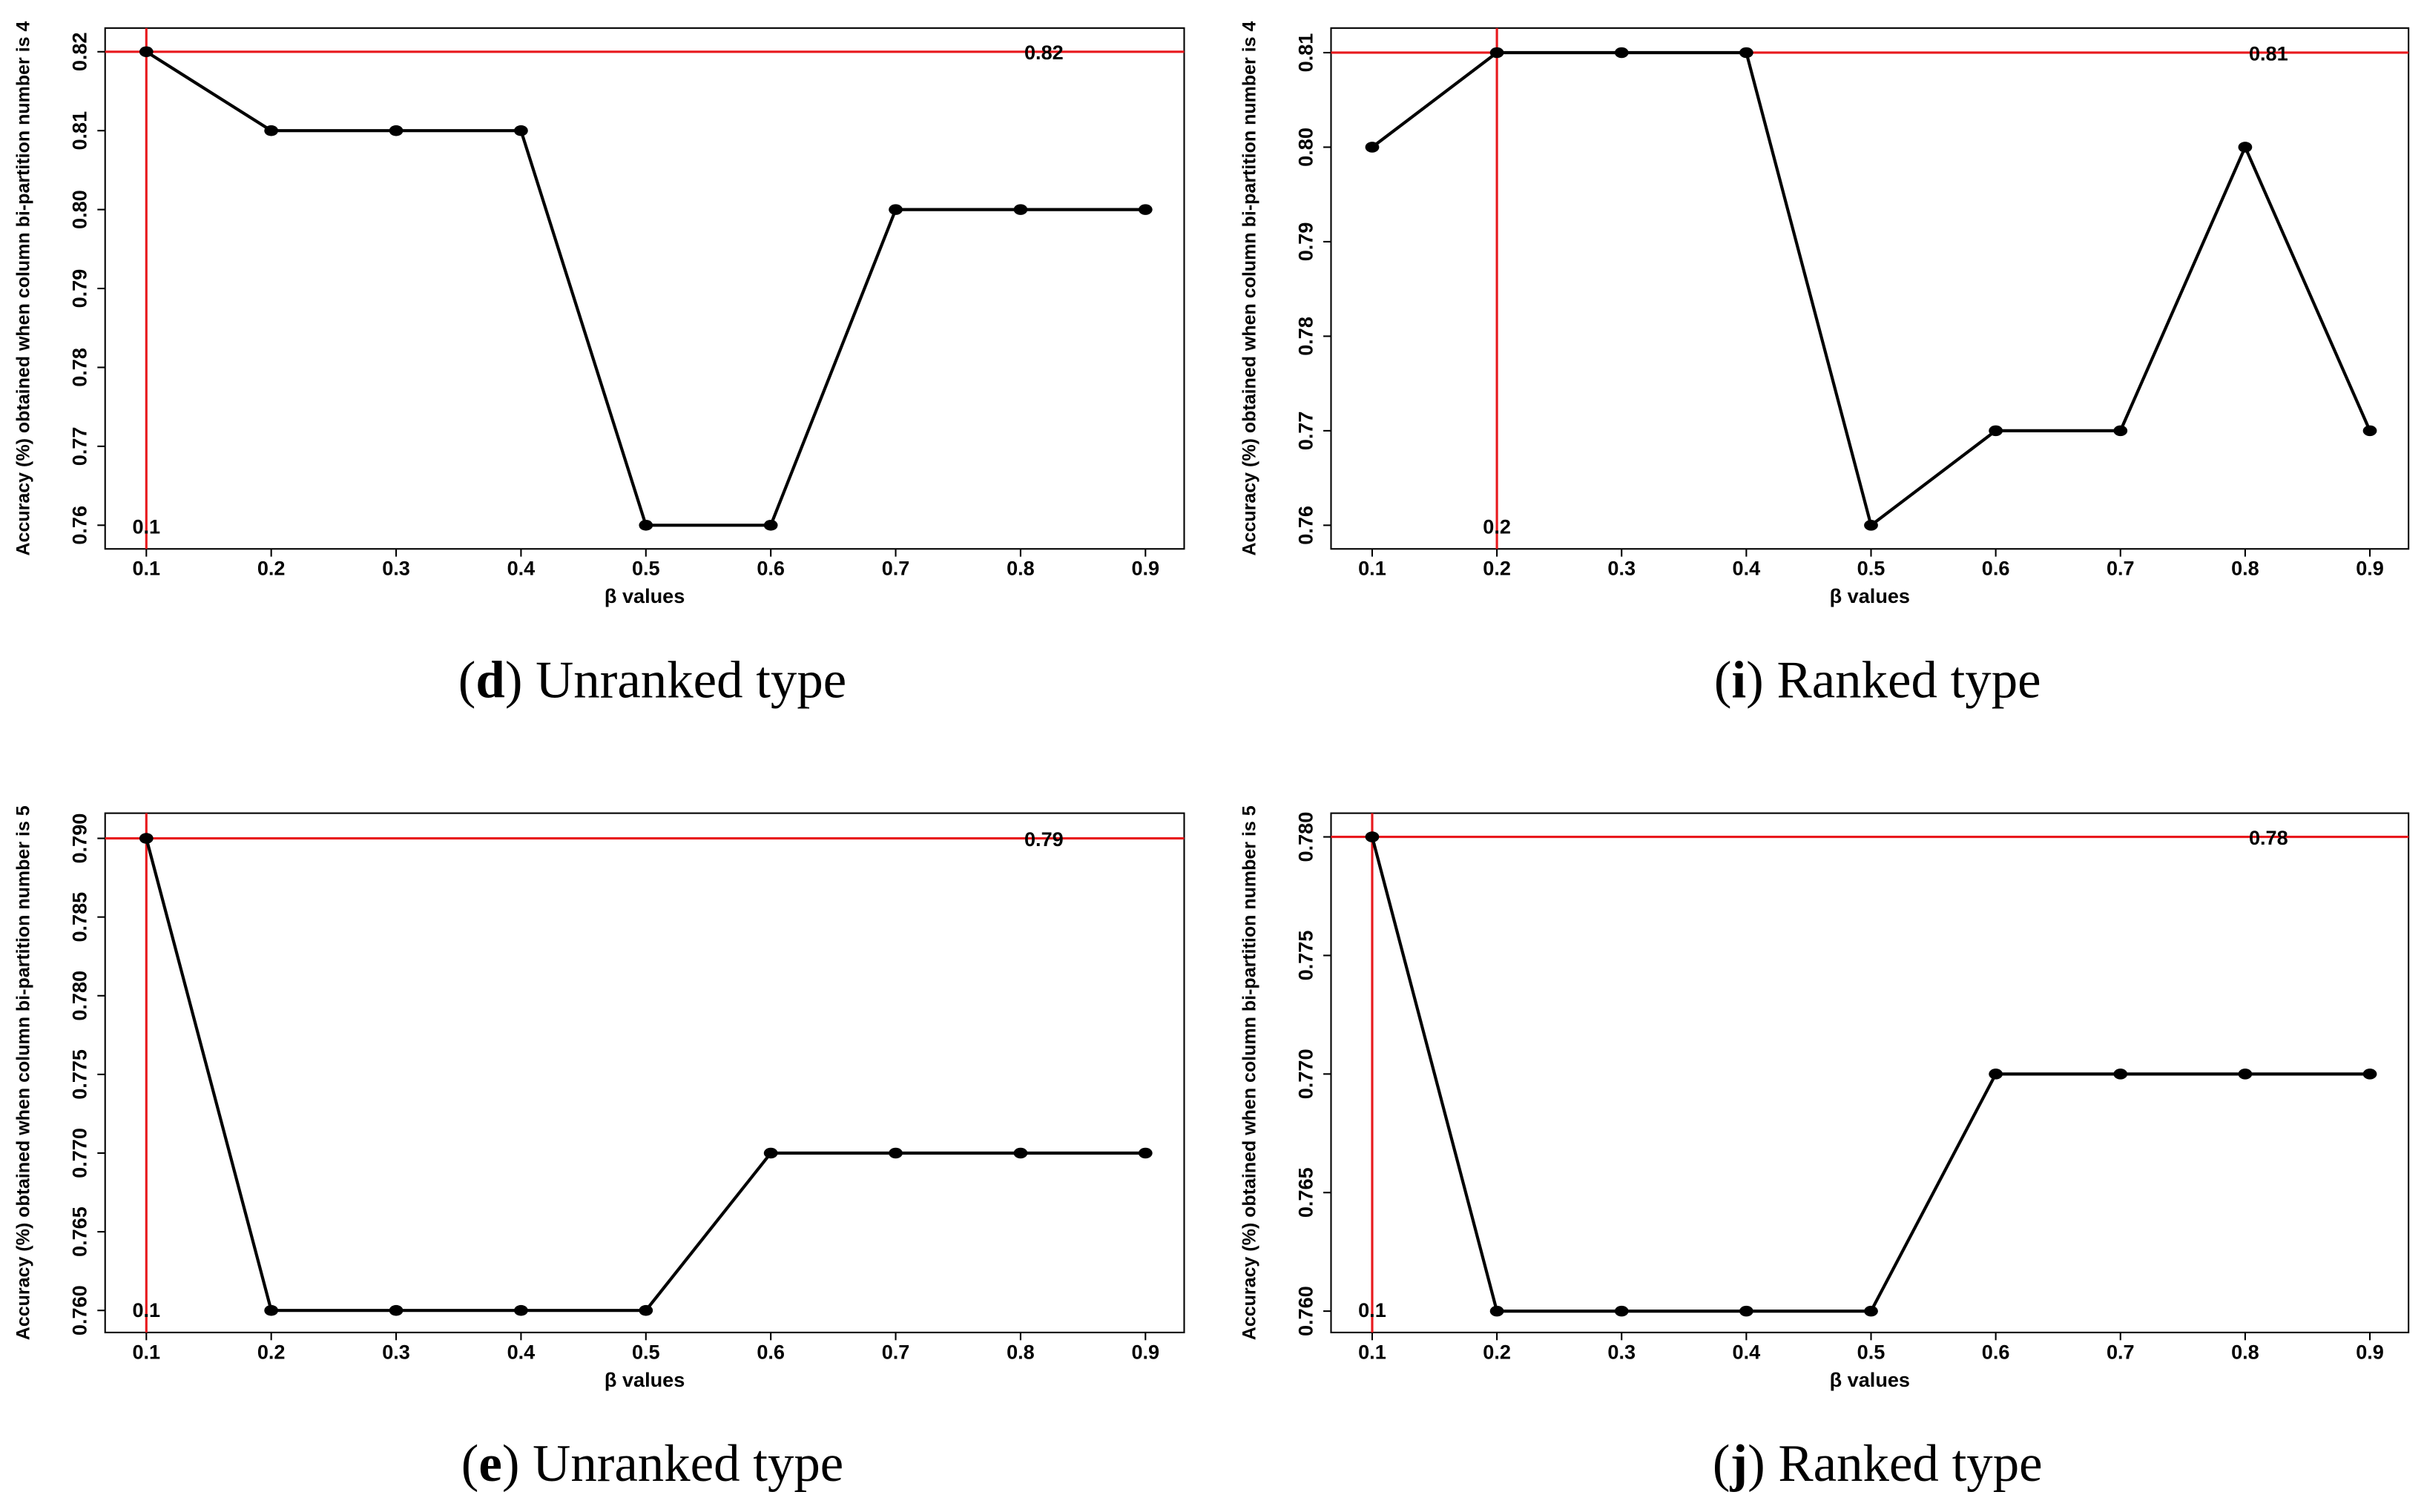 Image resolution: width=2424 pixels, height=1512 pixels. Describe the element at coordinates (652, 680) in the screenshot. I see `caption: (d) Unranked type` at that location.